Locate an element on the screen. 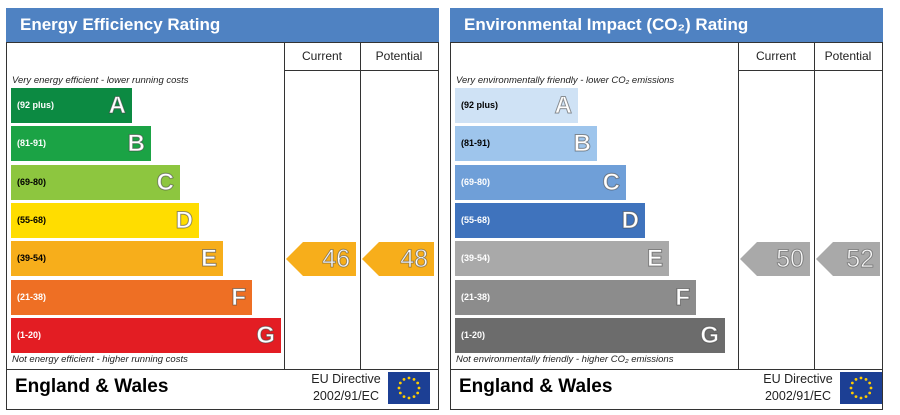 The height and width of the screenshot is (415, 900). potential-rating-value: 52 is located at coordinates (860, 258).